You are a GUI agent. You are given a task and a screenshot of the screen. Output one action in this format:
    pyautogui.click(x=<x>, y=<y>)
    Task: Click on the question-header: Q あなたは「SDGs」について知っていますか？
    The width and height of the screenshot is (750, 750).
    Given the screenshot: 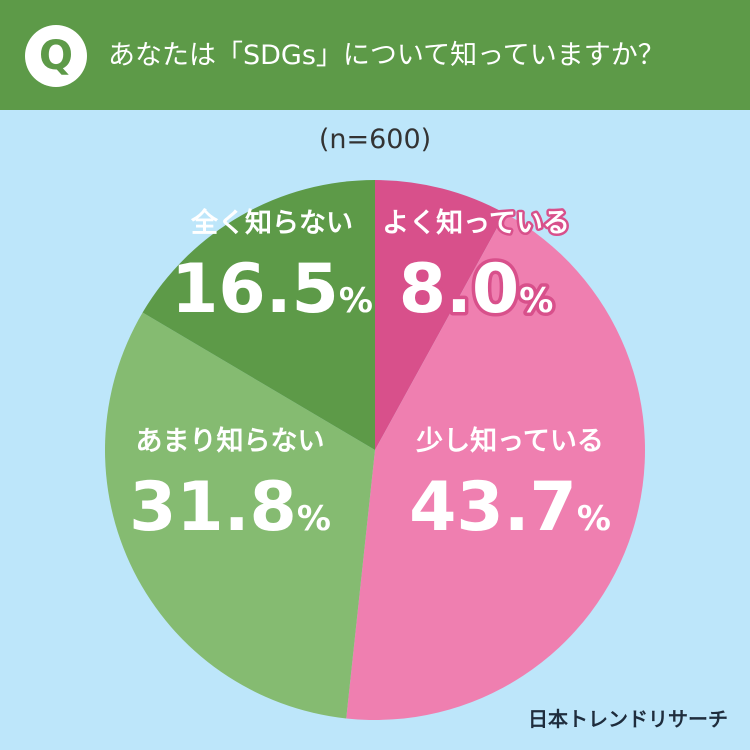 What is the action you would take?
    pyautogui.click(x=375, y=55)
    